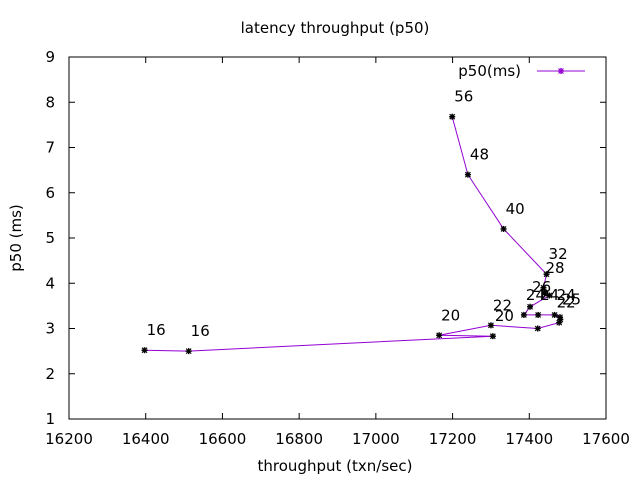 This screenshot has width=640, height=480. What do you see at coordinates (50, 374) in the screenshot?
I see `y-tick-label: 2` at bounding box center [50, 374].